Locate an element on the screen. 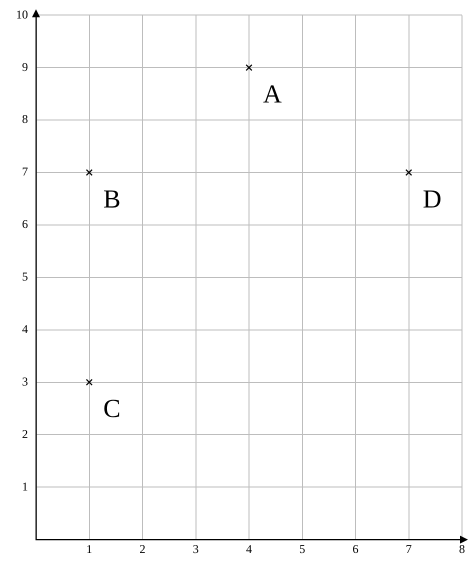 This screenshot has height=570, width=471. x-tick-label: 8 is located at coordinates (462, 549).